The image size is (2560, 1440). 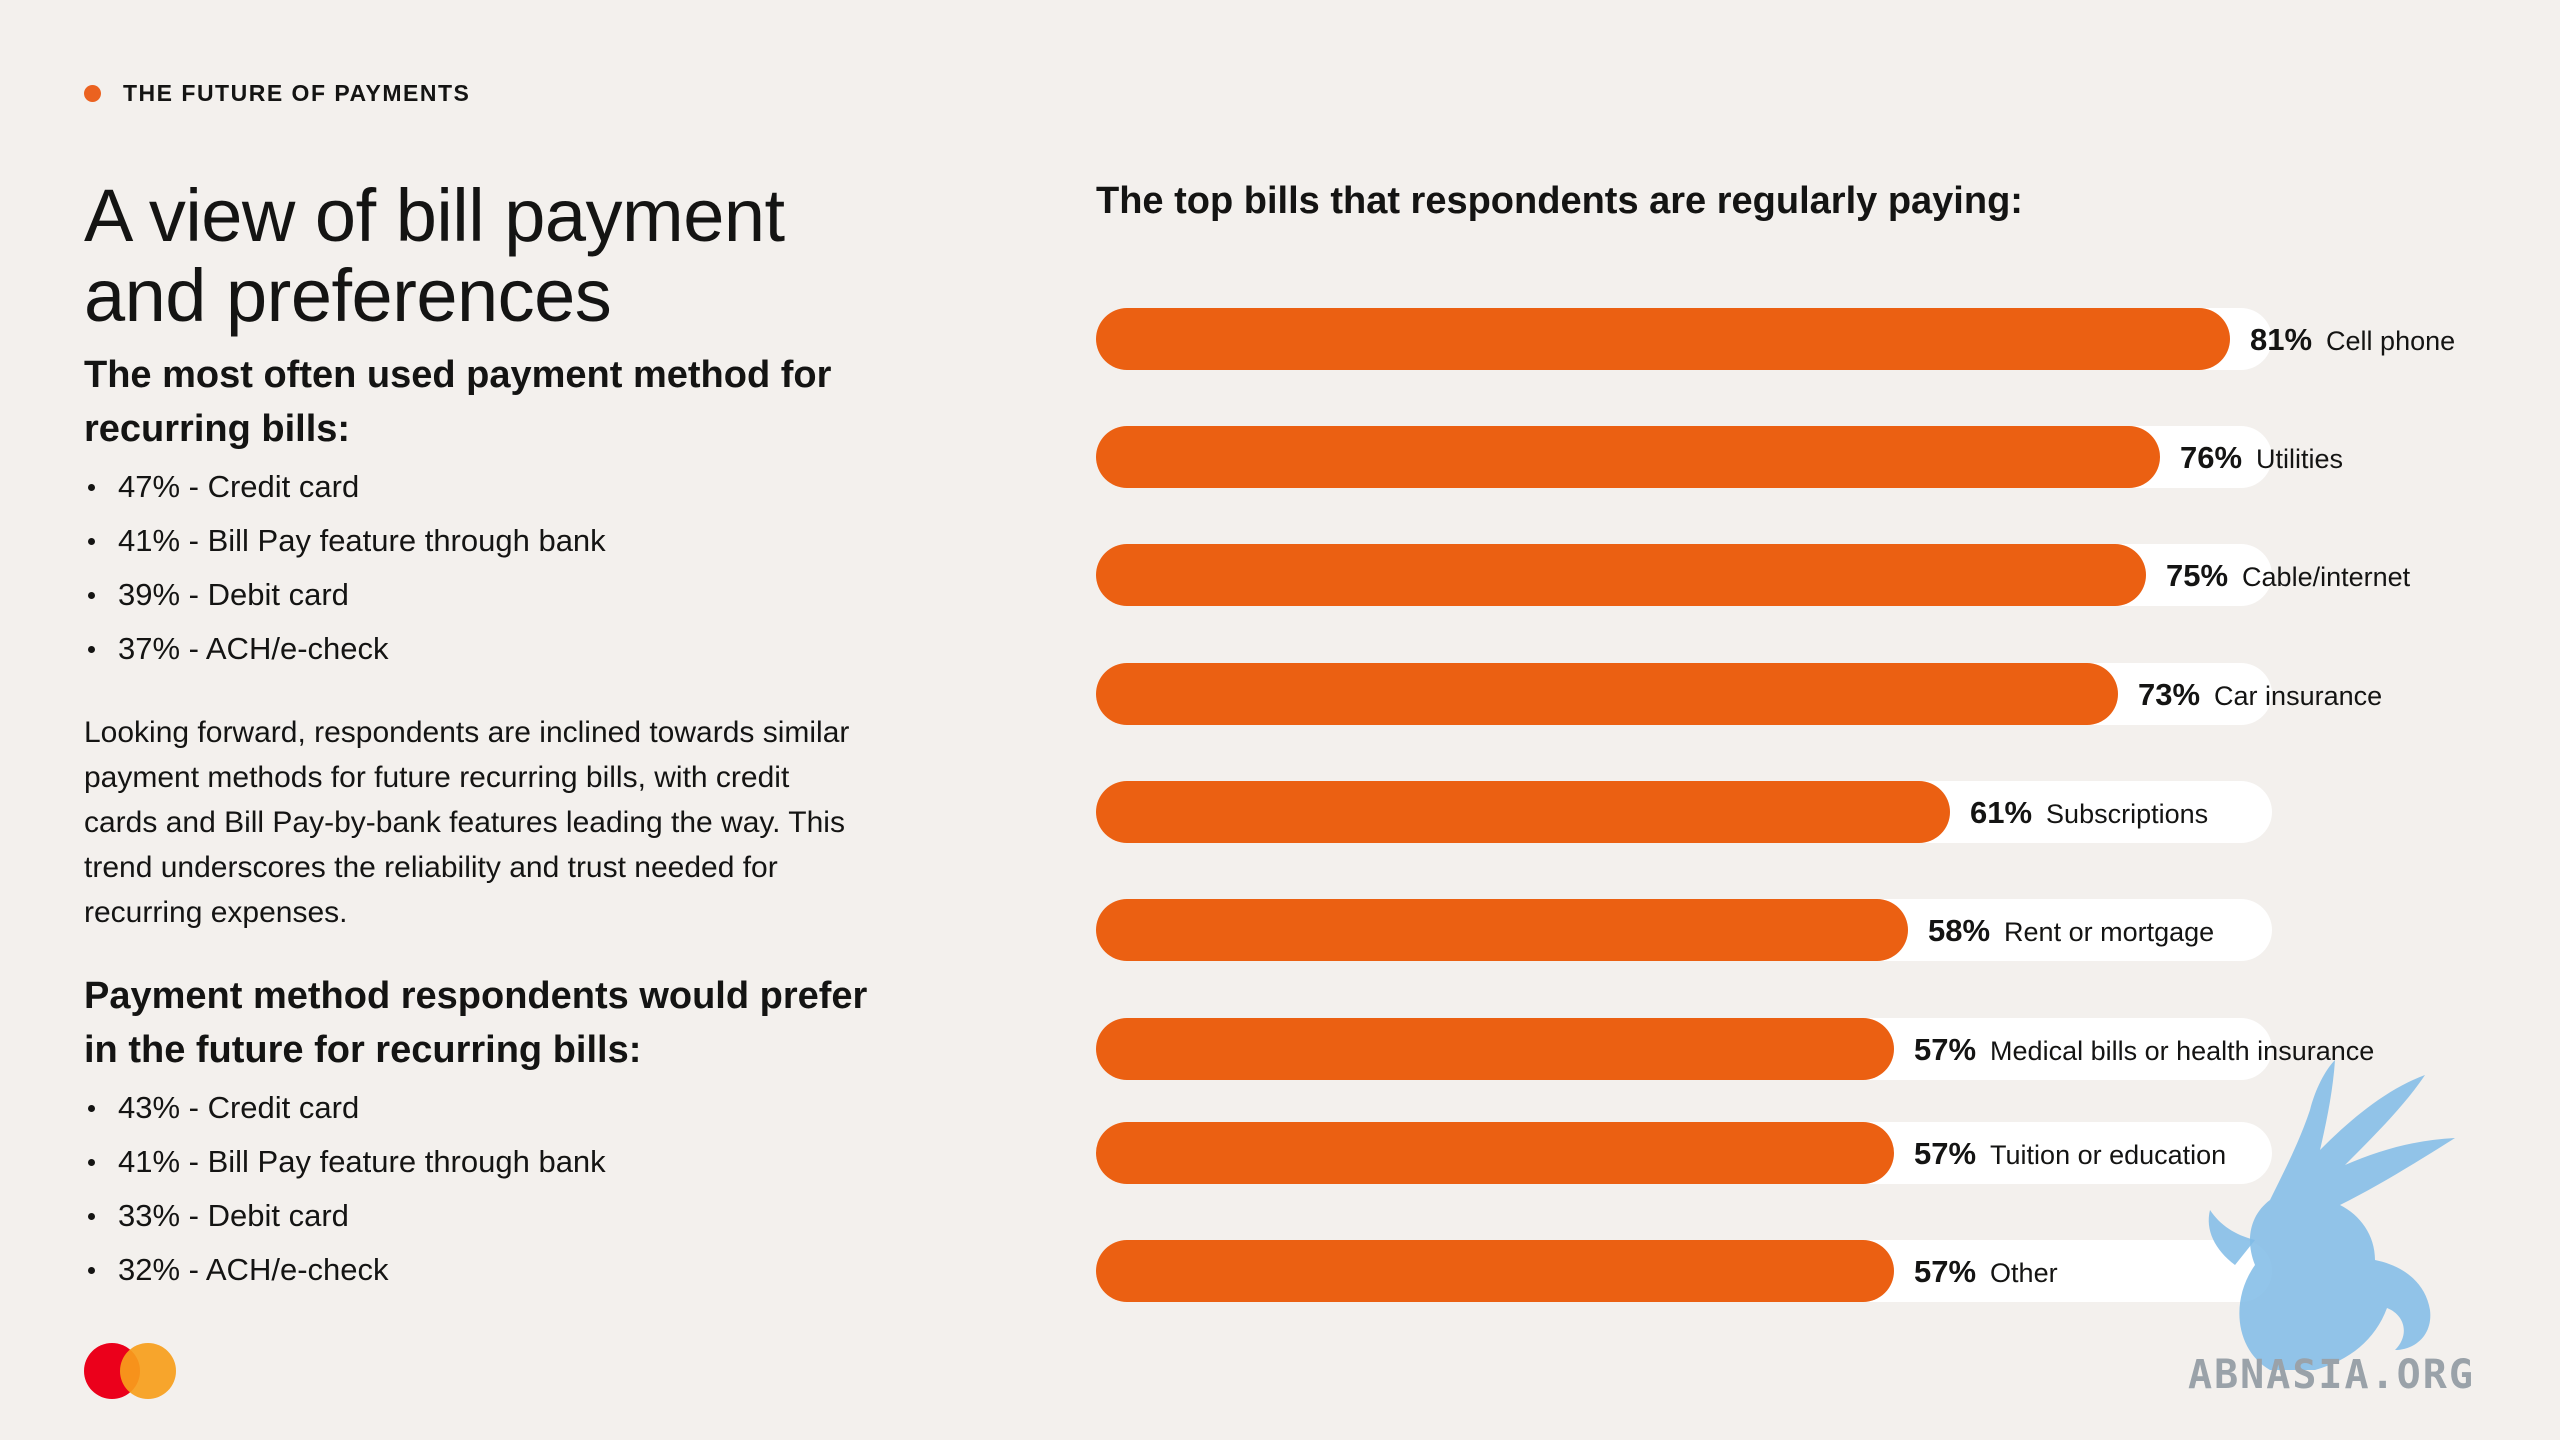 I want to click on category-label: Cell phone, so click(x=2390, y=341).